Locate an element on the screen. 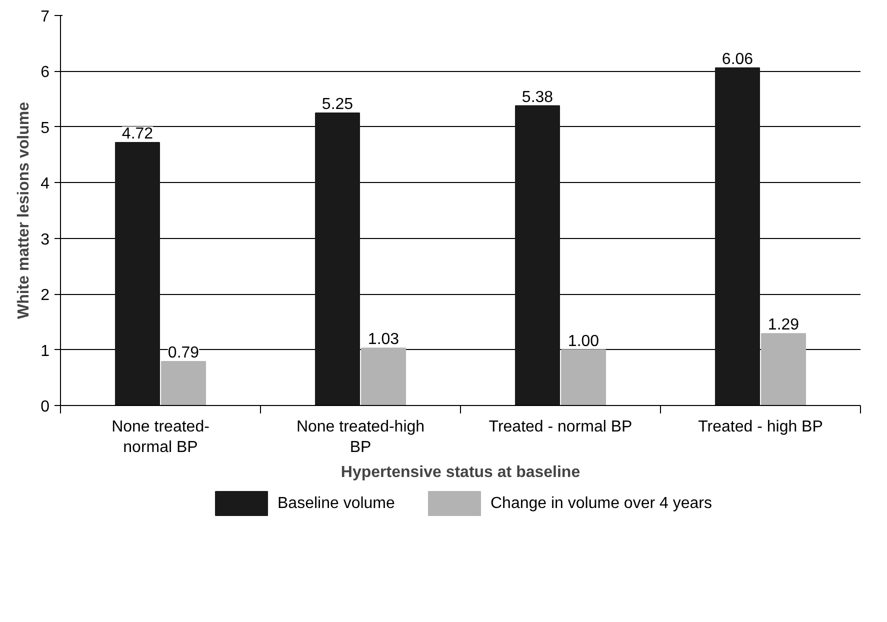  data-label: 6.06 is located at coordinates (738, 59).